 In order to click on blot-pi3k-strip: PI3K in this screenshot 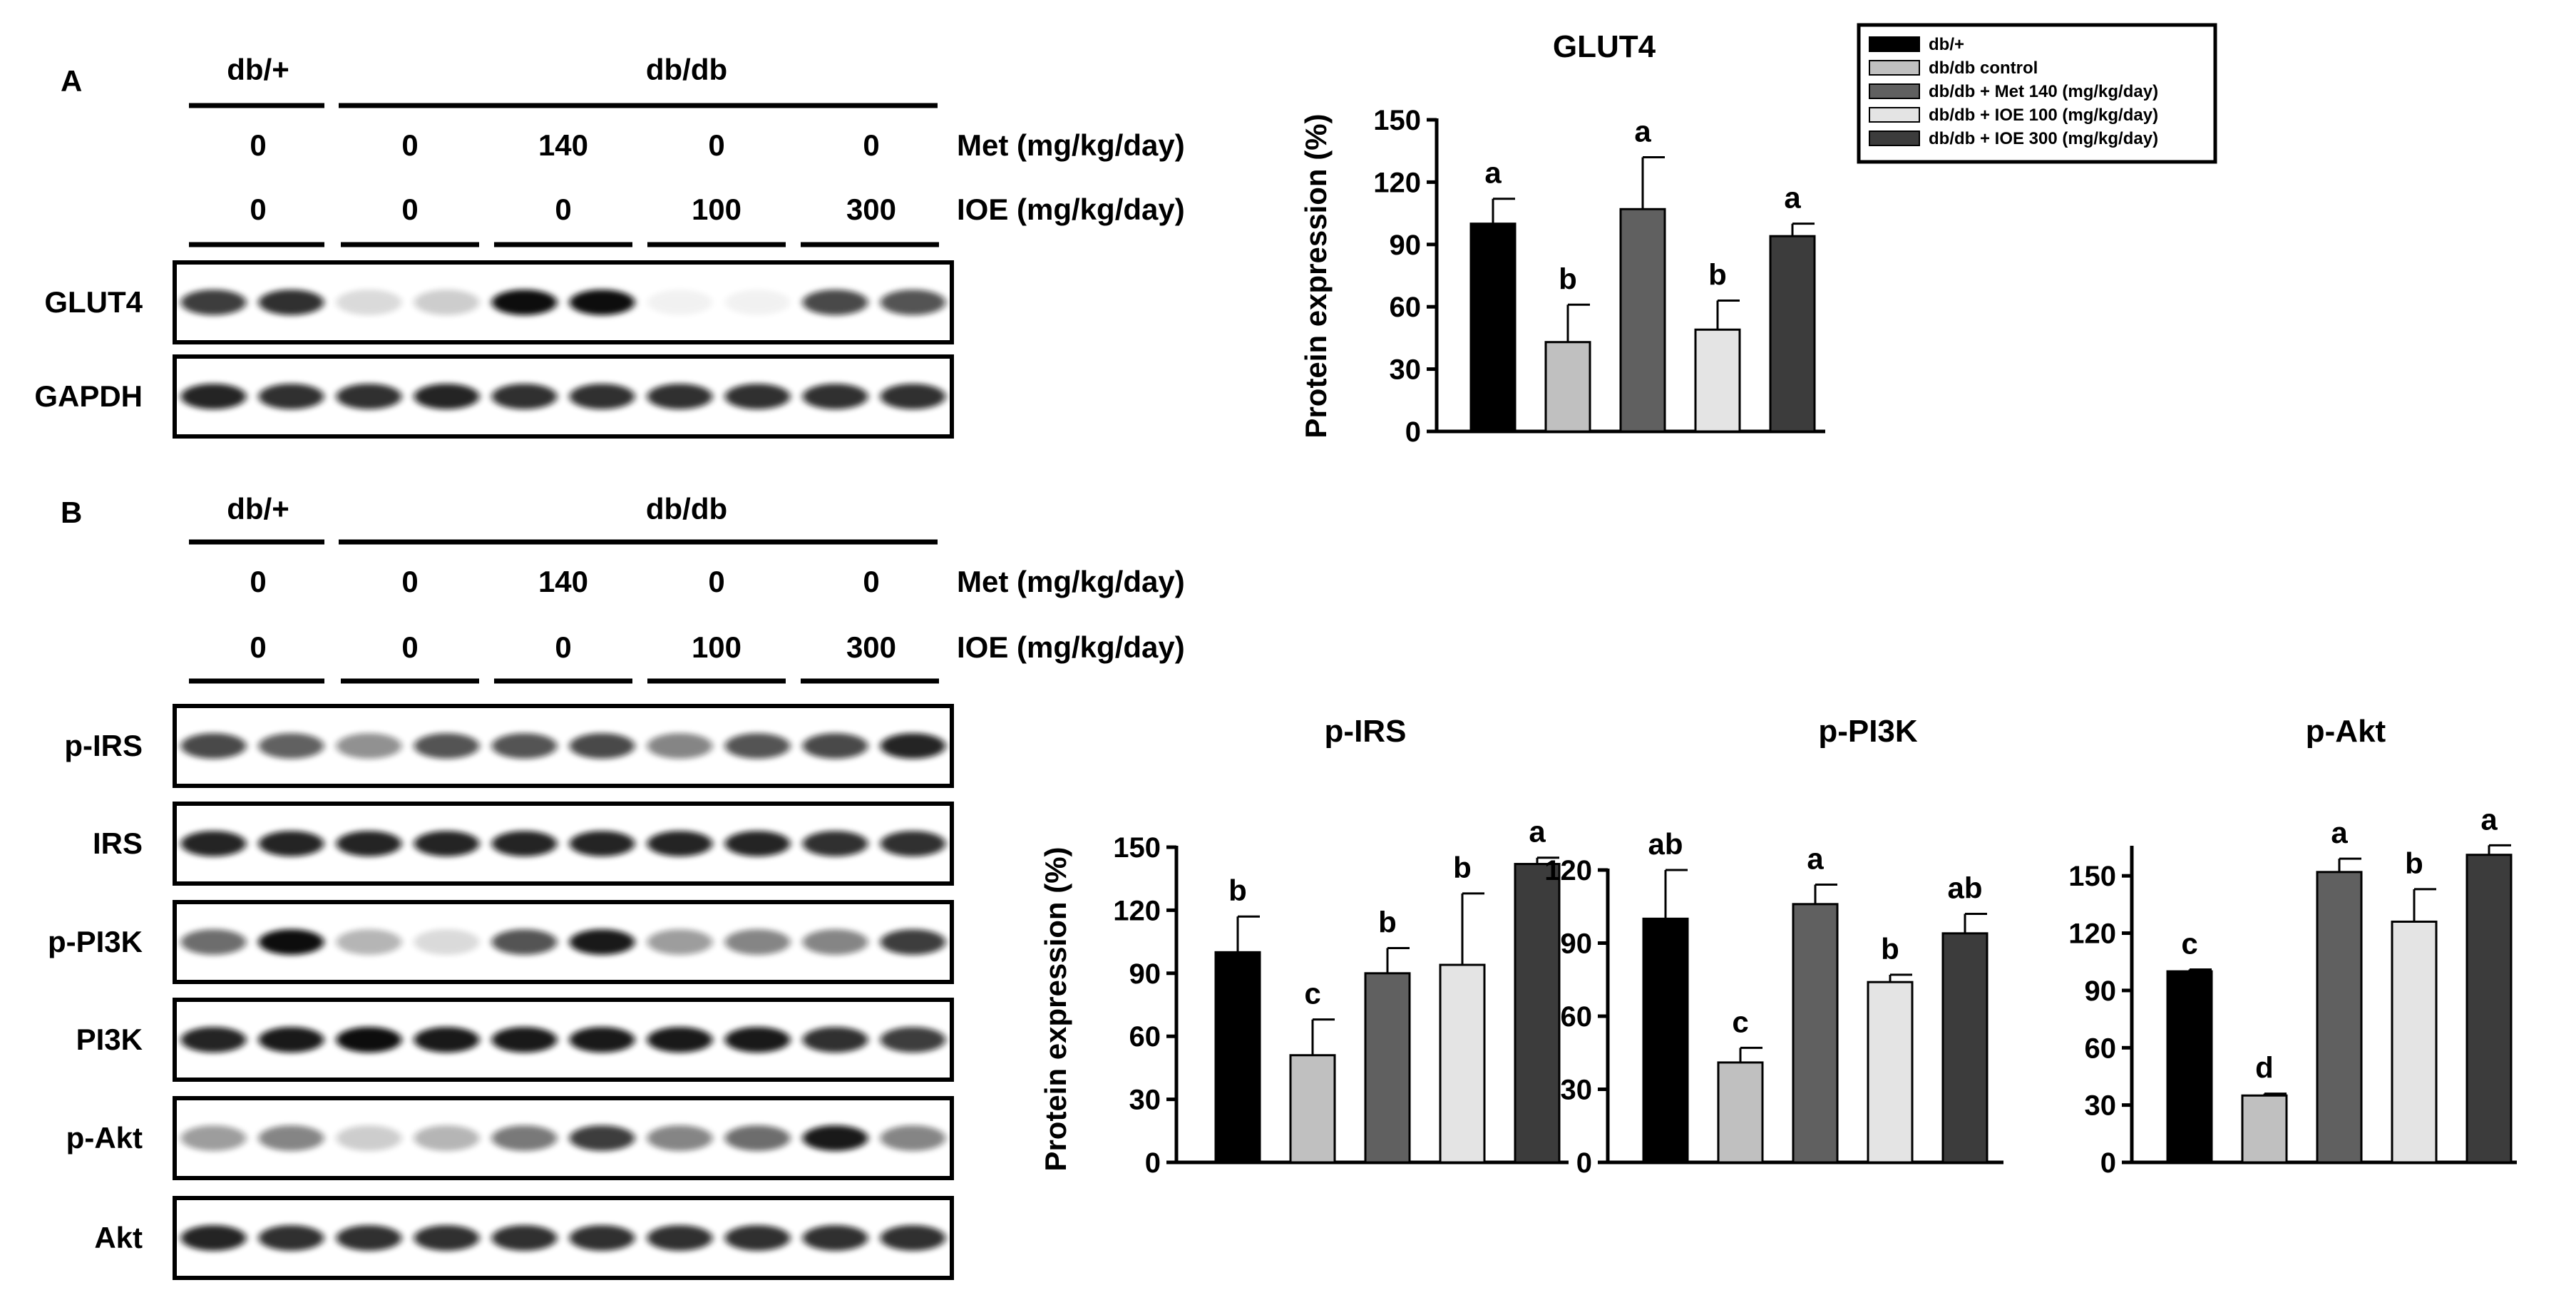, I will do `click(515, 1040)`.